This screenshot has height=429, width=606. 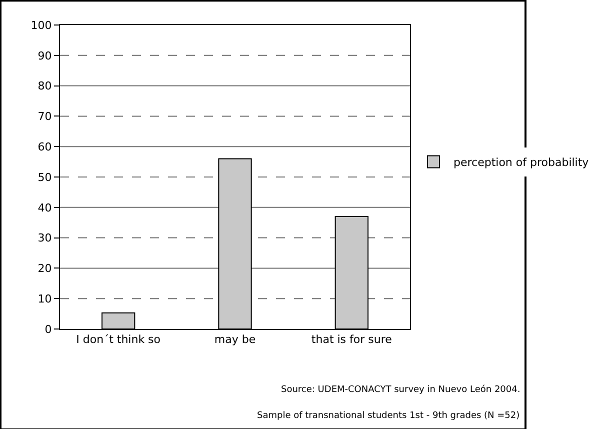 What do you see at coordinates (400, 389) in the screenshot?
I see `source-note: Source: UDEM-CONACYT survey in Nuevo León 2004.` at bounding box center [400, 389].